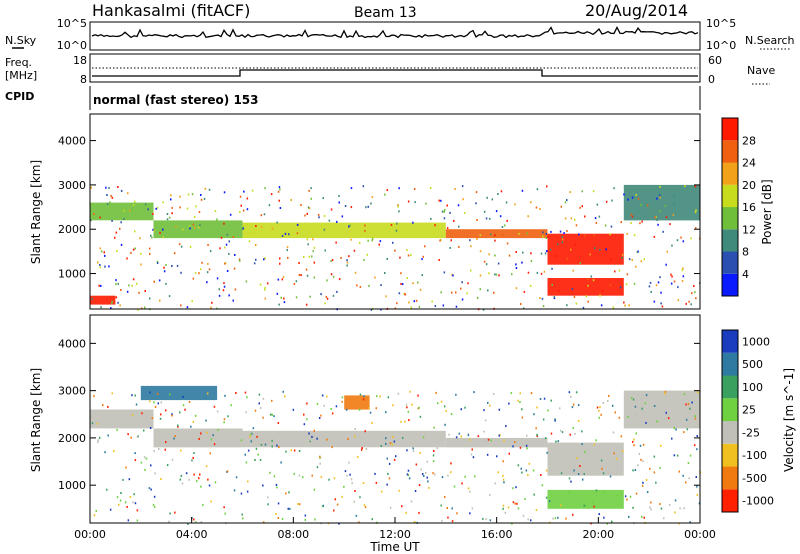  What do you see at coordinates (749, 185) in the screenshot?
I see `colorbar-tick-label: 20` at bounding box center [749, 185].